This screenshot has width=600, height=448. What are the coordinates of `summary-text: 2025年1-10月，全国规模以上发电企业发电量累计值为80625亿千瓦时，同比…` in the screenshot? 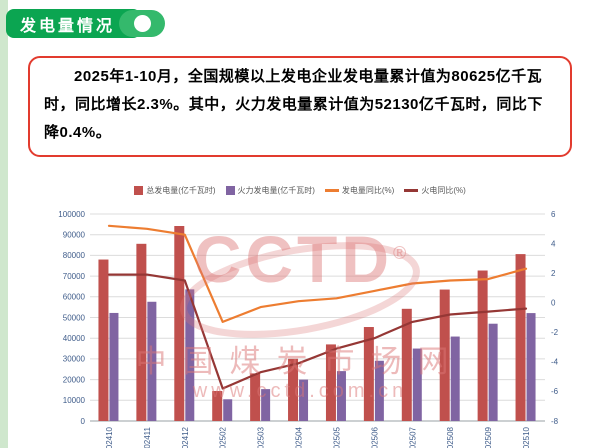 It's located at (293, 104).